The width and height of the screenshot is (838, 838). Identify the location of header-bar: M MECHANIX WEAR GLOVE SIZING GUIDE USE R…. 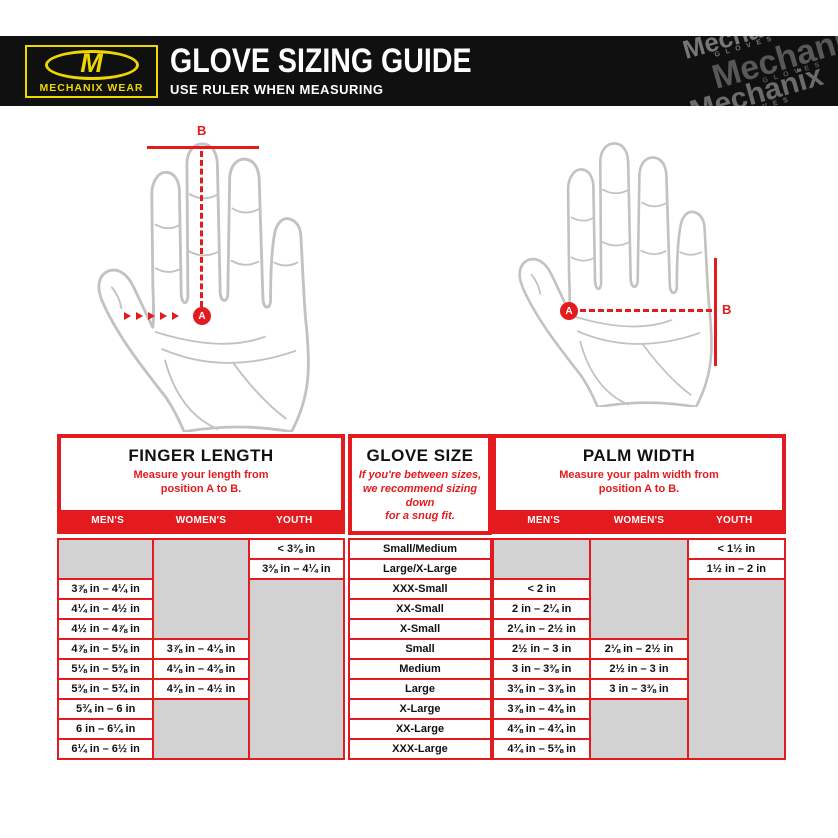
(419, 71).